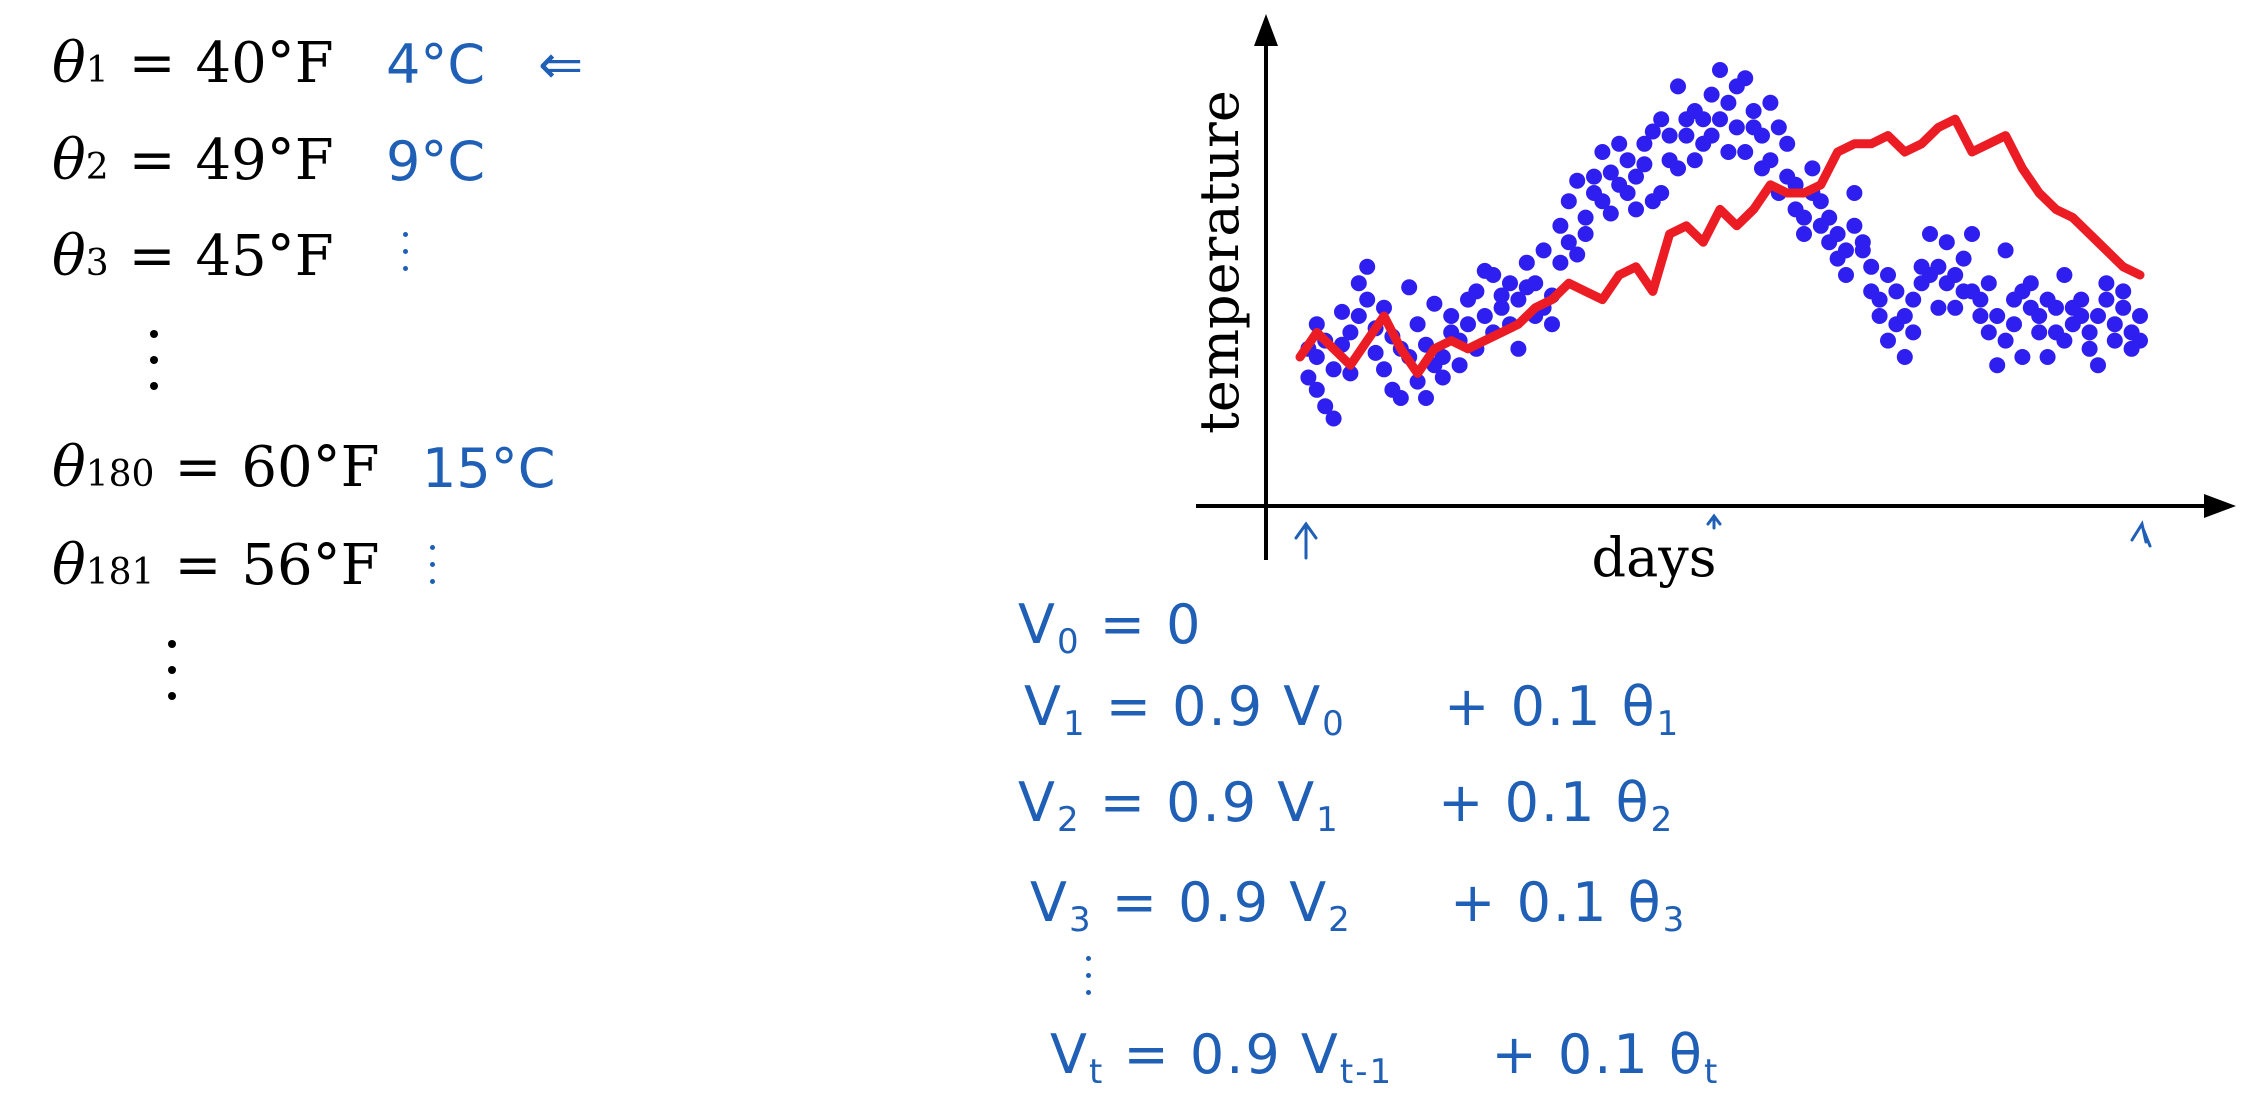 This screenshot has height=1098, width=2250. Describe the element at coordinates (69, 256) in the screenshot. I see `theta-symbol: θ` at that location.